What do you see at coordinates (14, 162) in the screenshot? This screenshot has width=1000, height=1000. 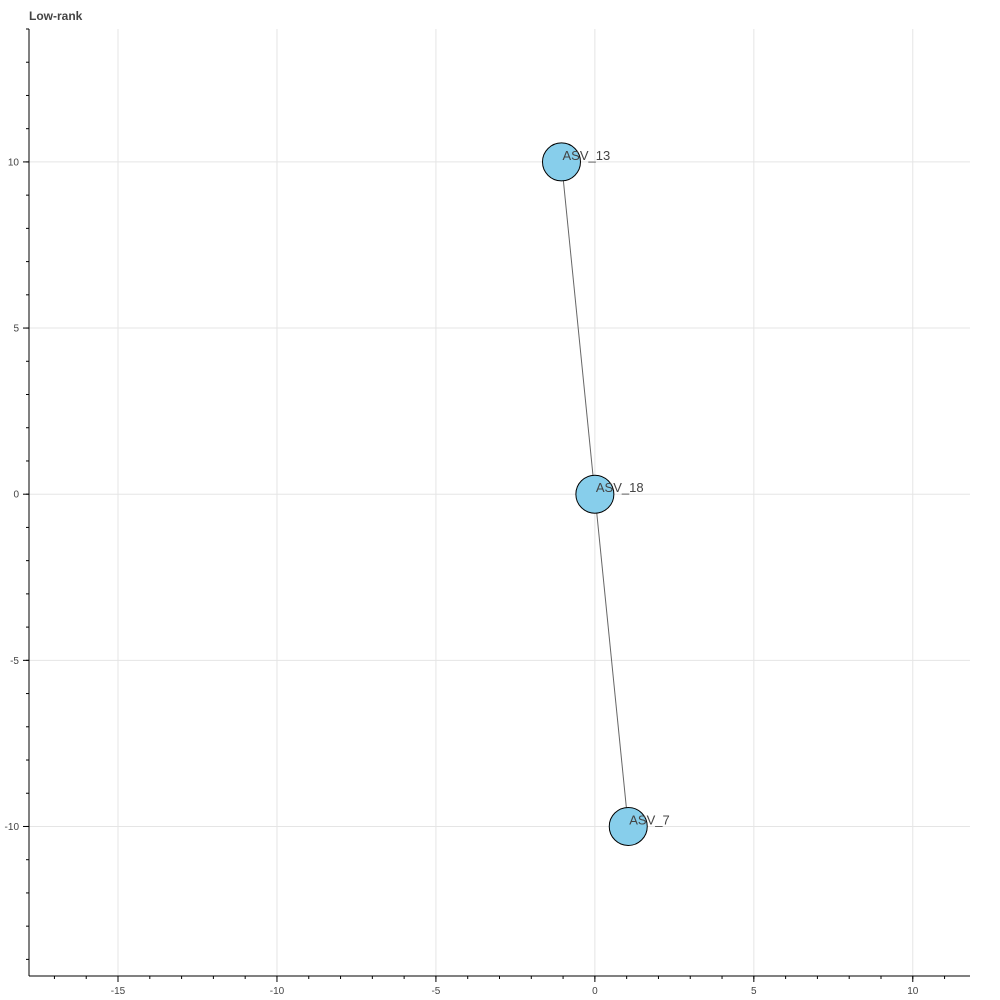 I see `y-tick-label: 10` at bounding box center [14, 162].